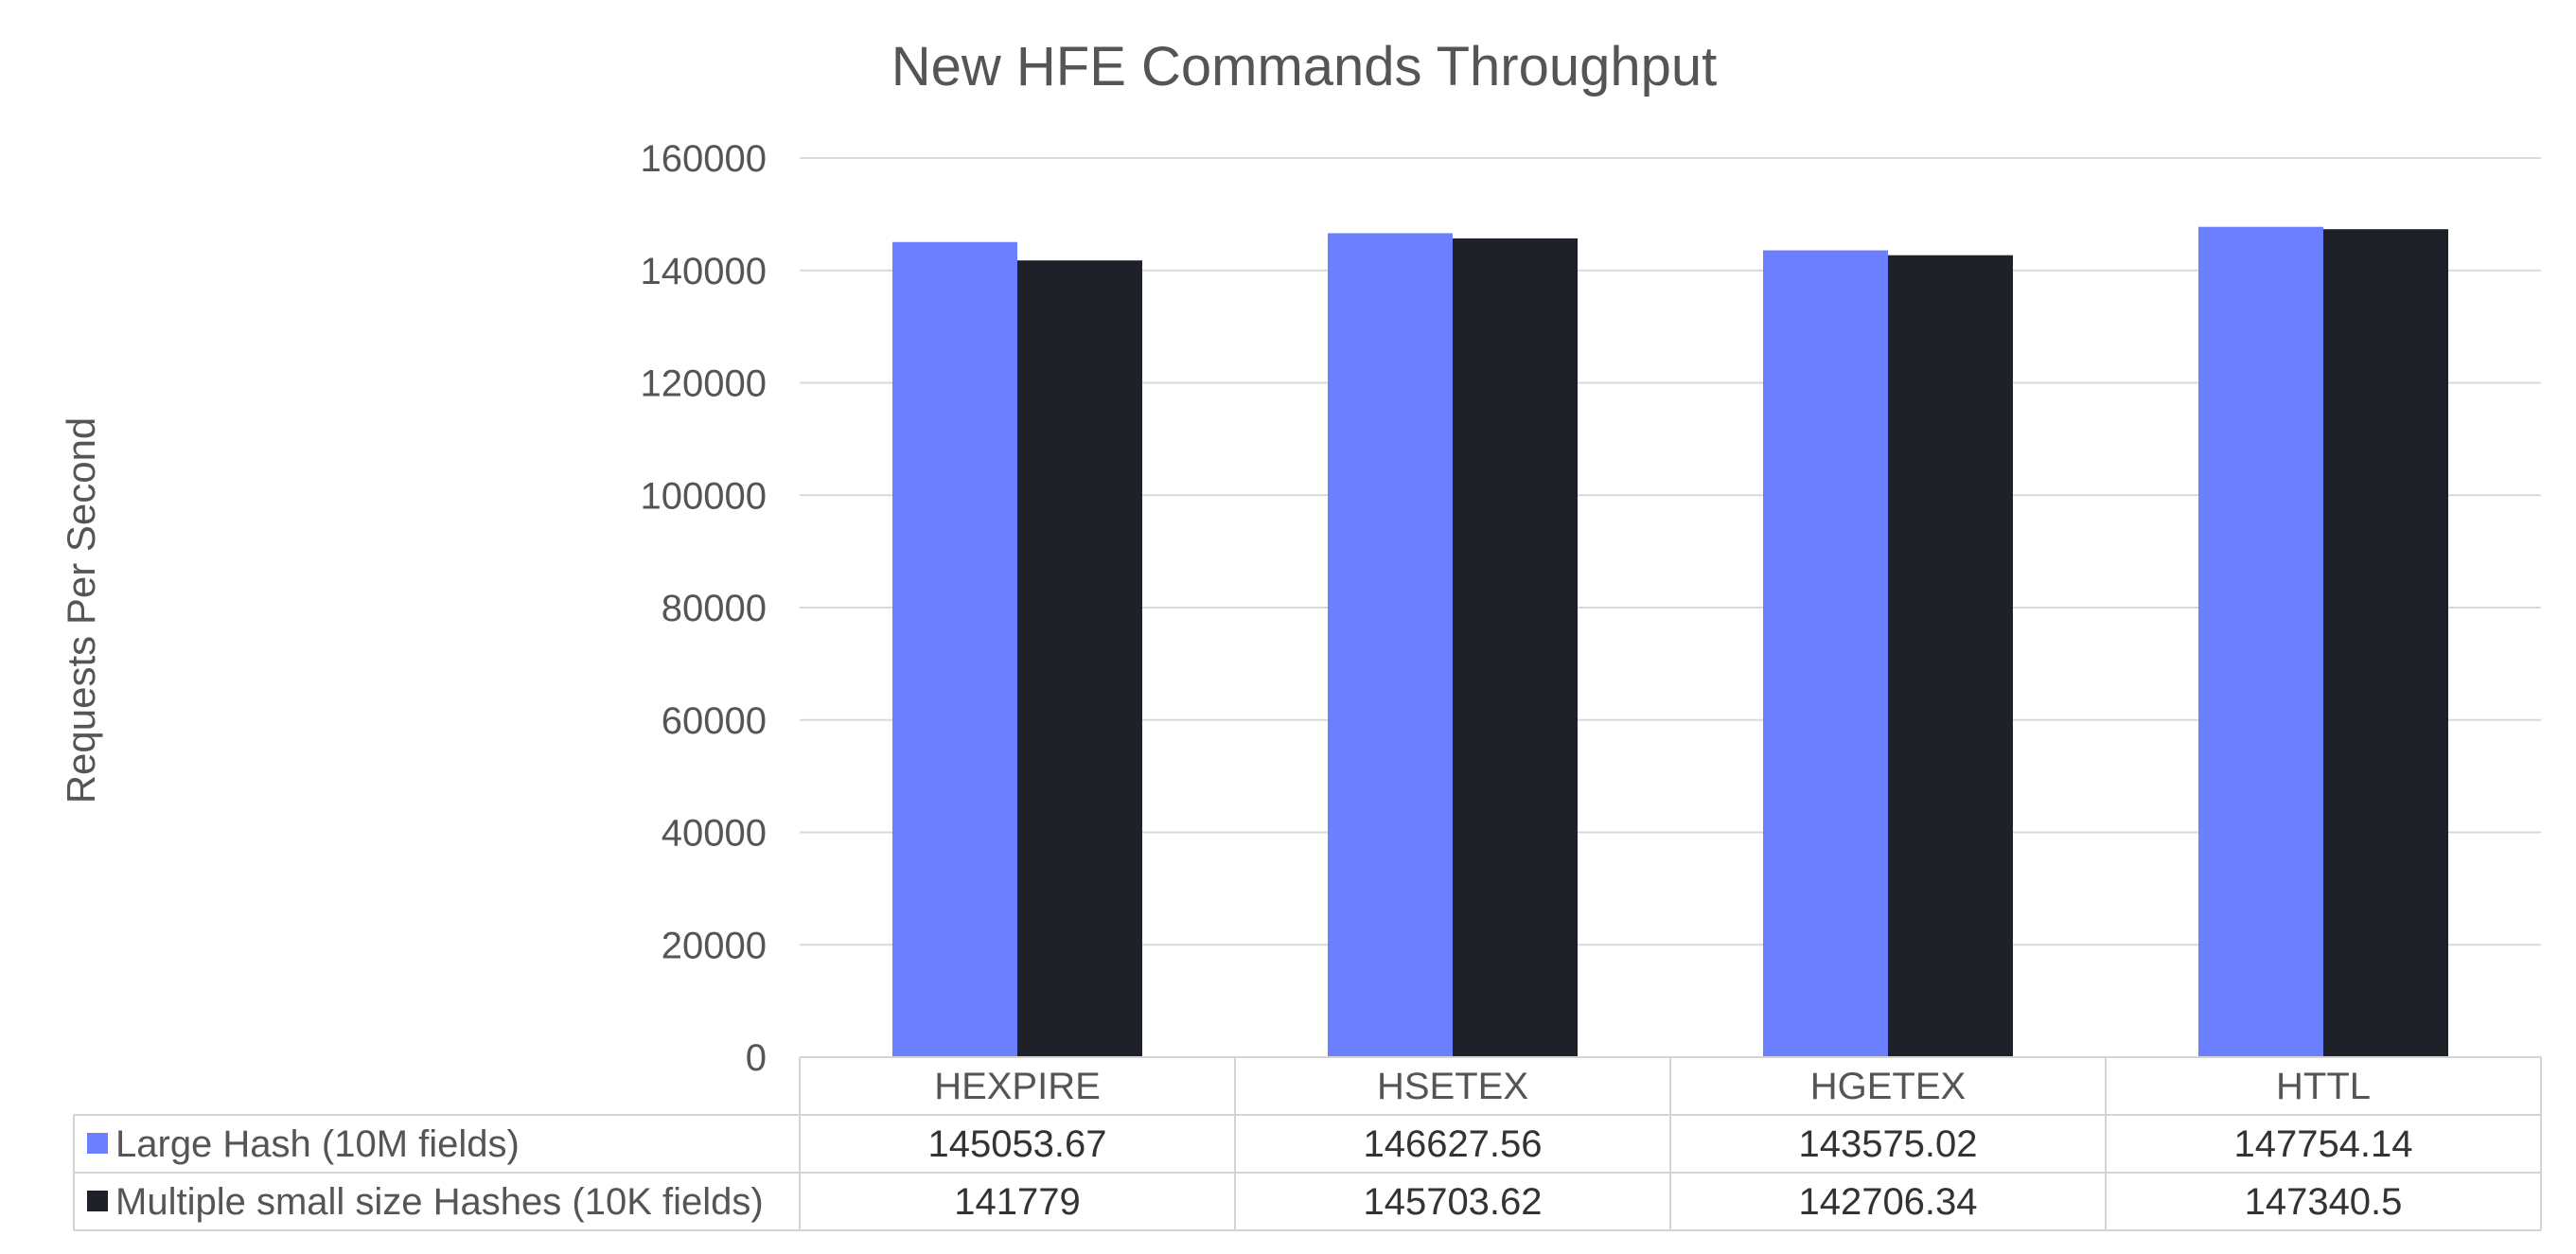 This screenshot has height=1254, width=2576. What do you see at coordinates (1950, 656) in the screenshot?
I see `bar-small-hashes-hgetex` at bounding box center [1950, 656].